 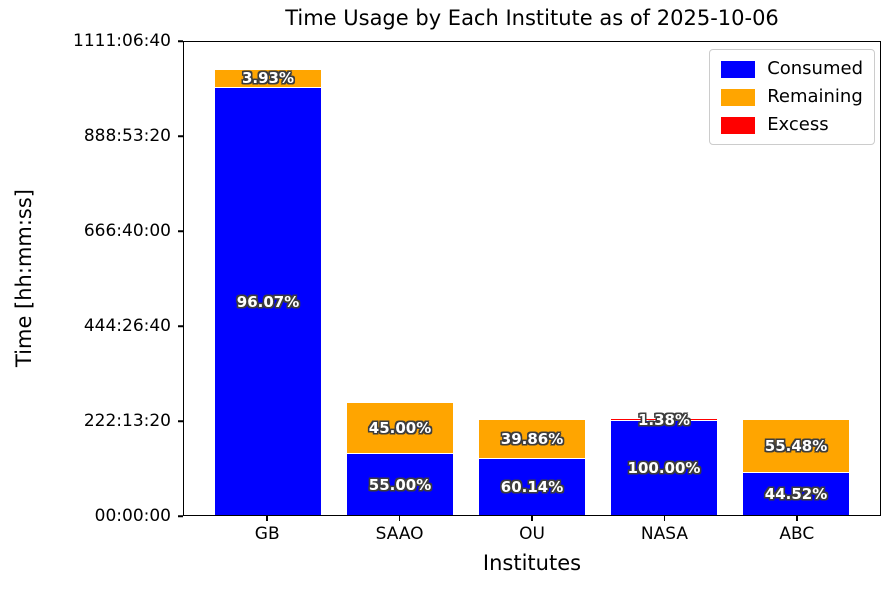 I want to click on x-tick-saao: SAAO, so click(x=399, y=530).